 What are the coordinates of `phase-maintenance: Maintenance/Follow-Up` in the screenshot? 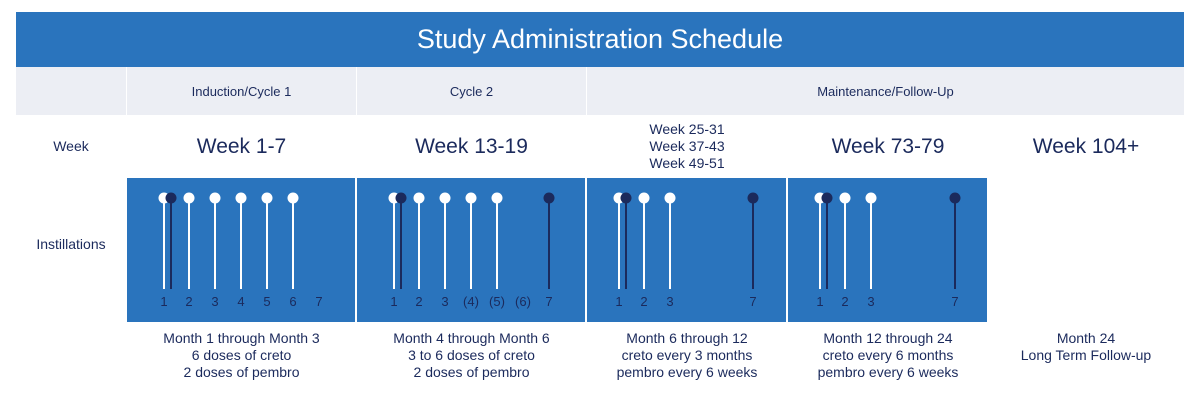 It's located at (885, 91).